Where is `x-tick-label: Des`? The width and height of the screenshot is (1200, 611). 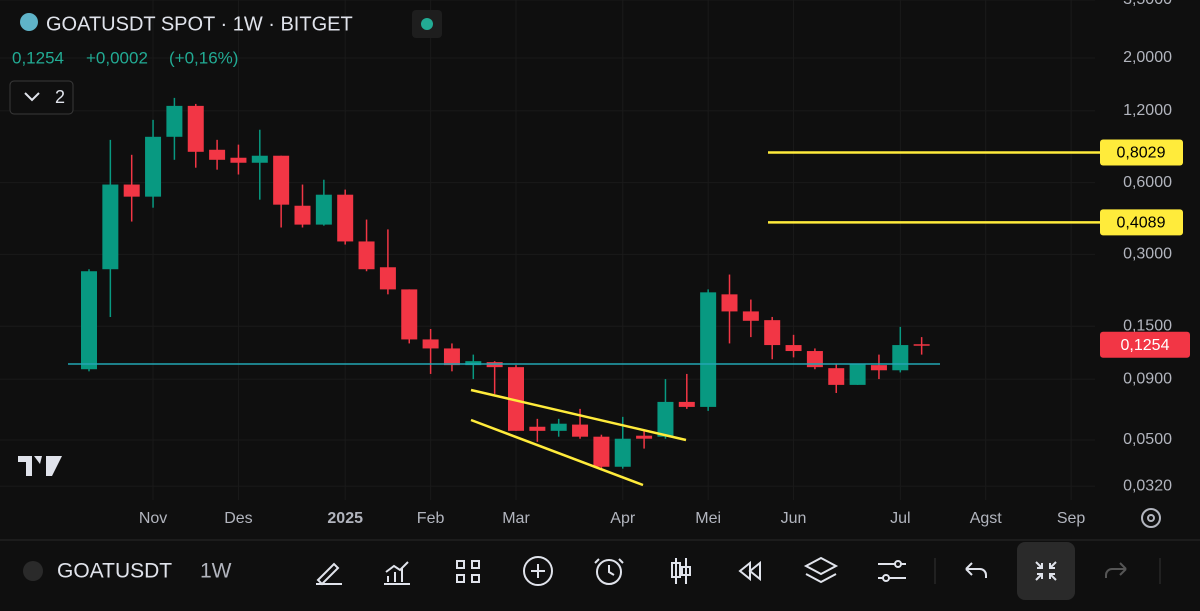
x-tick-label: Des is located at coordinates (238, 518).